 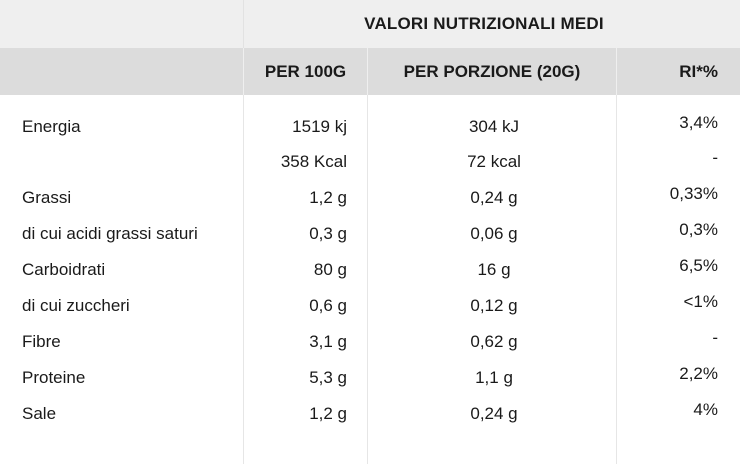 I want to click on header-row-columns: PER 100G PER PORZIONE (20G) RI*%, so click(x=370, y=71).